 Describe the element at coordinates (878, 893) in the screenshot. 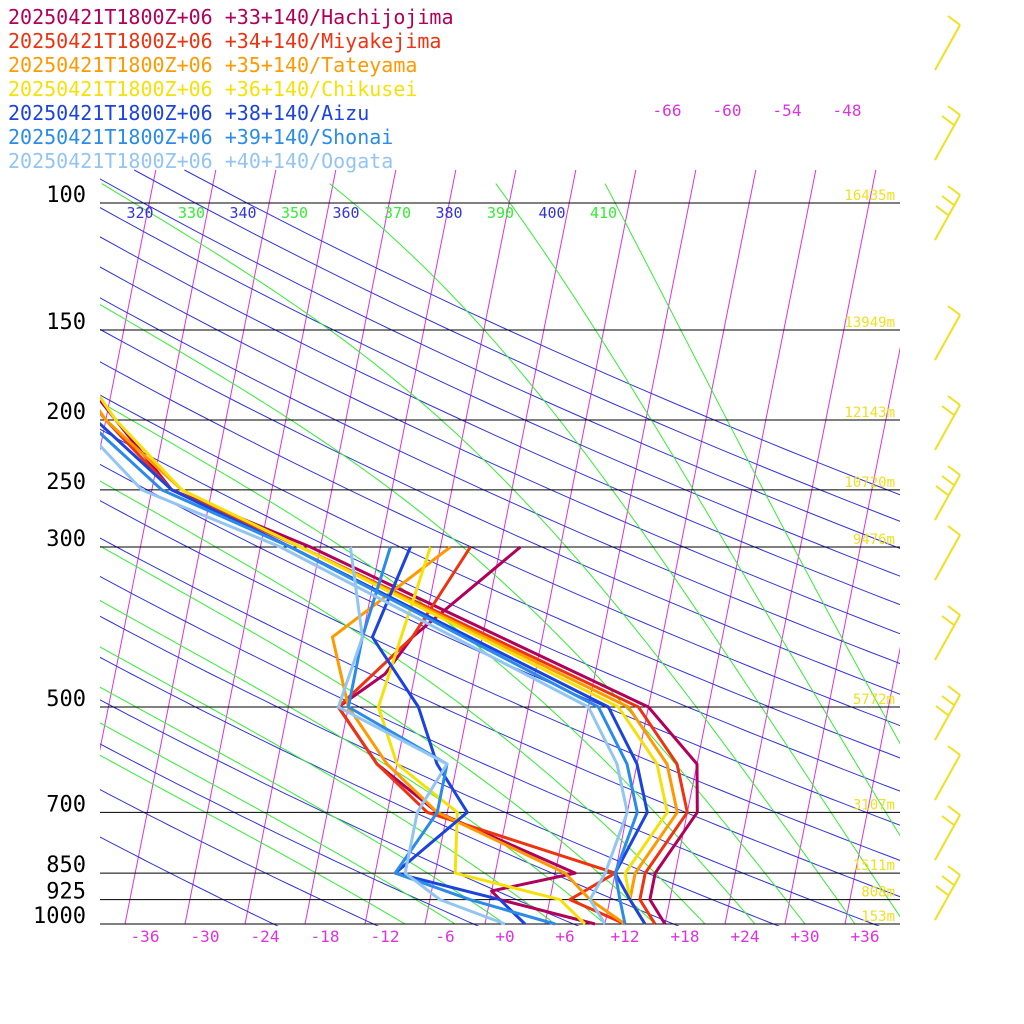

I see `height-label: 808m` at that location.